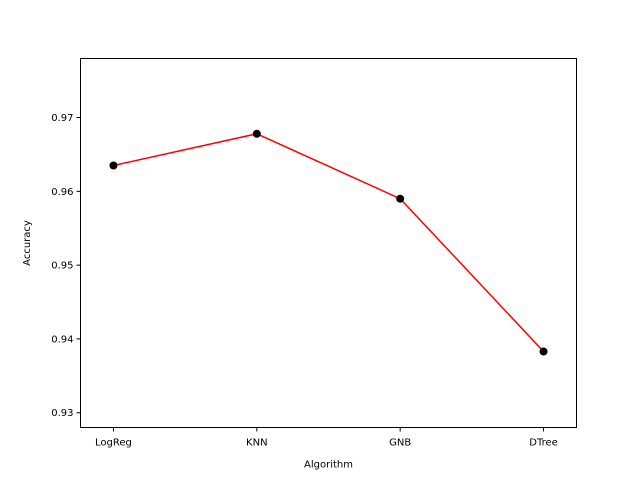 Image resolution: width=640 pixels, height=480 pixels. Describe the element at coordinates (400, 443) in the screenshot. I see `x-tick-label: GNB` at that location.